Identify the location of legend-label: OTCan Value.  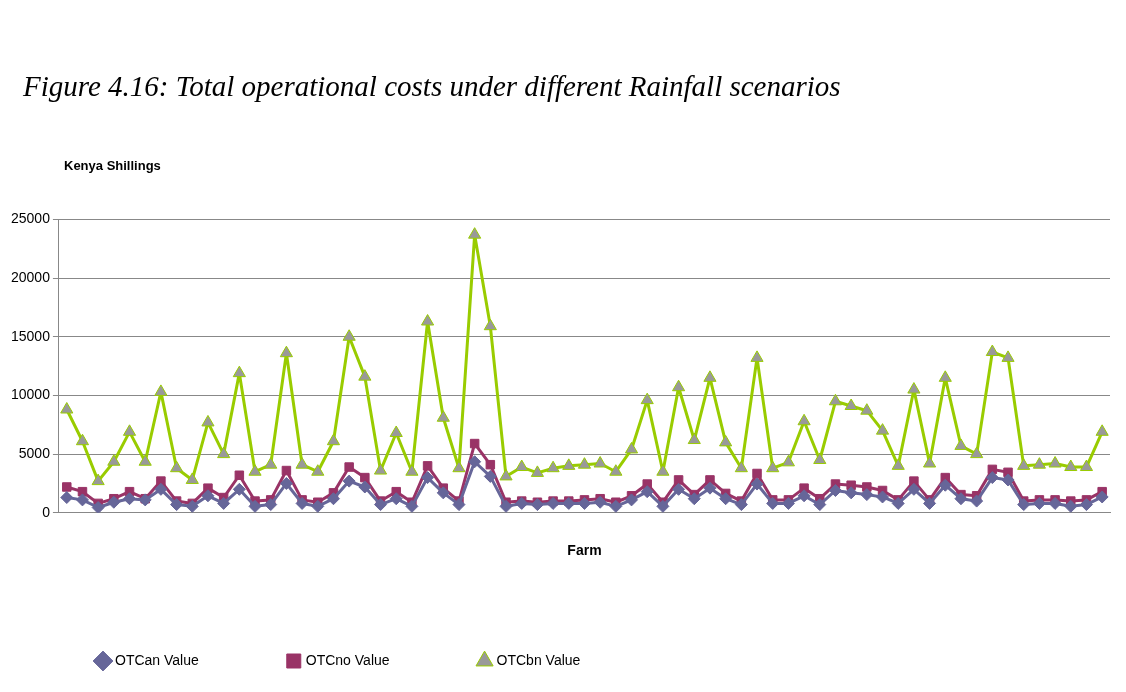
(157, 659).